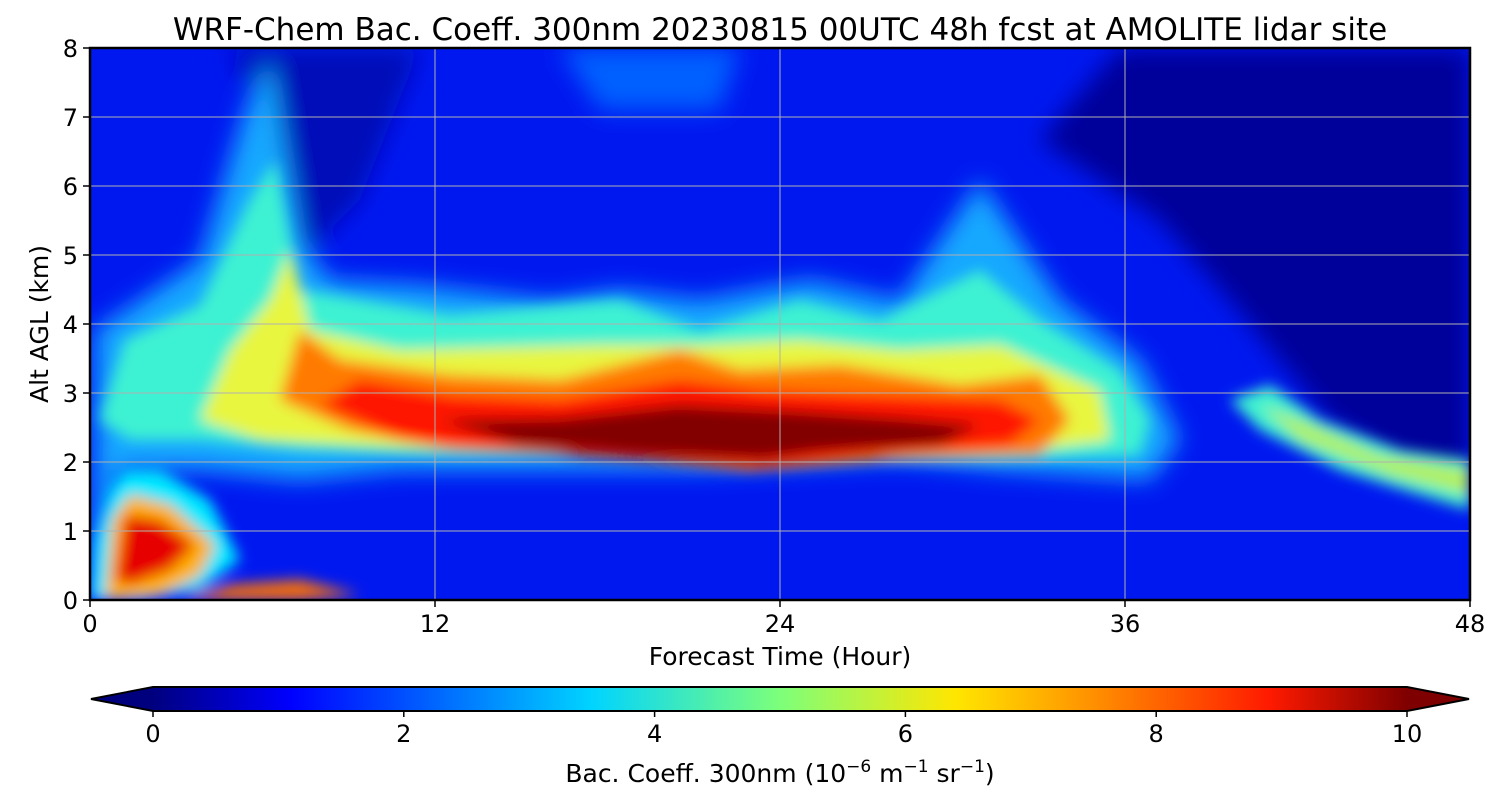 The height and width of the screenshot is (800, 1500). Describe the element at coordinates (70, 463) in the screenshot. I see `y-tick-label: 2` at that location.